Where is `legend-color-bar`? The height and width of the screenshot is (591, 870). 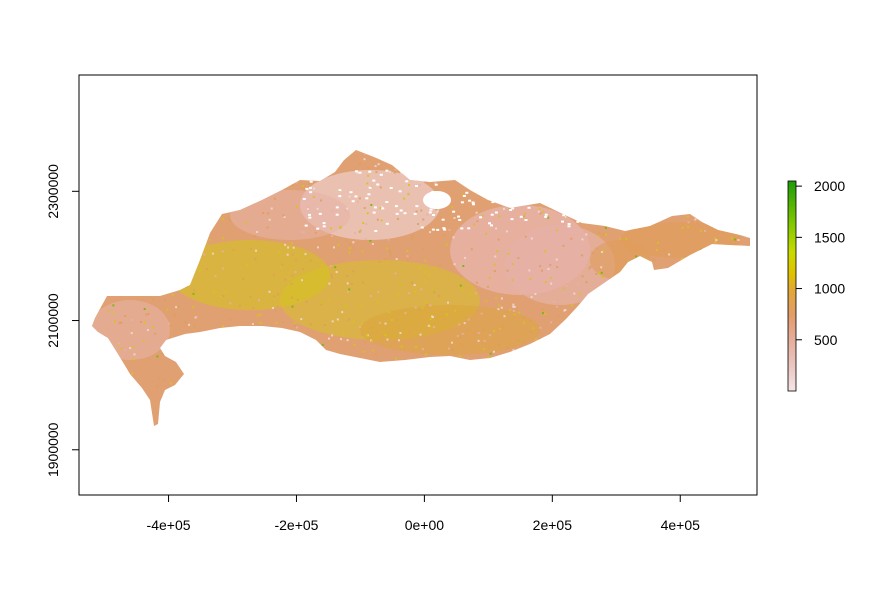
legend-color-bar is located at coordinates (792, 286).